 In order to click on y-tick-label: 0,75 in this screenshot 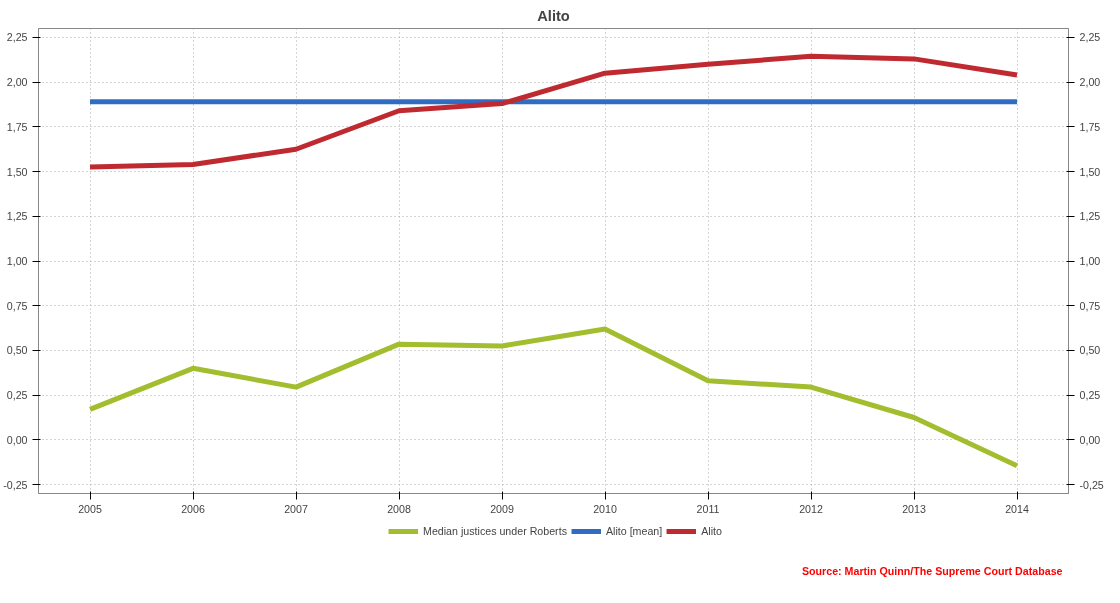, I will do `click(17, 305)`.